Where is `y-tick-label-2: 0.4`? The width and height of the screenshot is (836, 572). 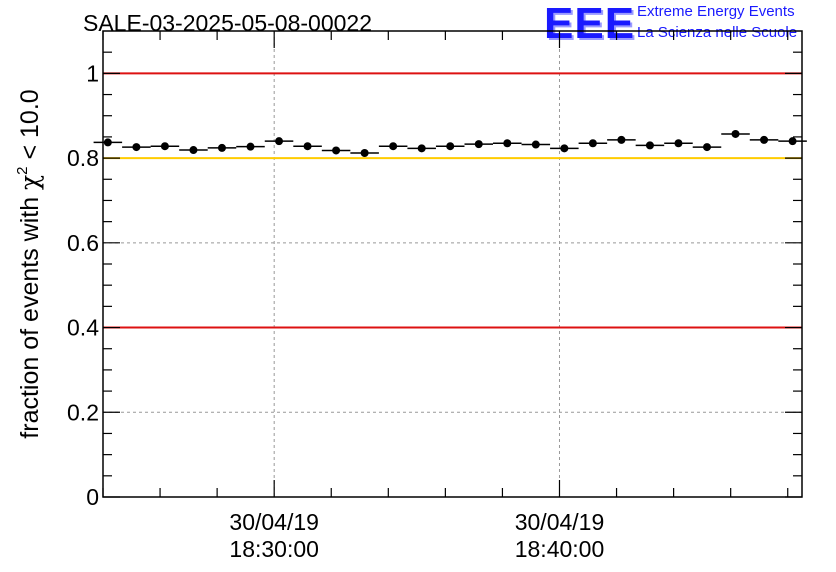
y-tick-label-2: 0.4 is located at coordinates (83, 328).